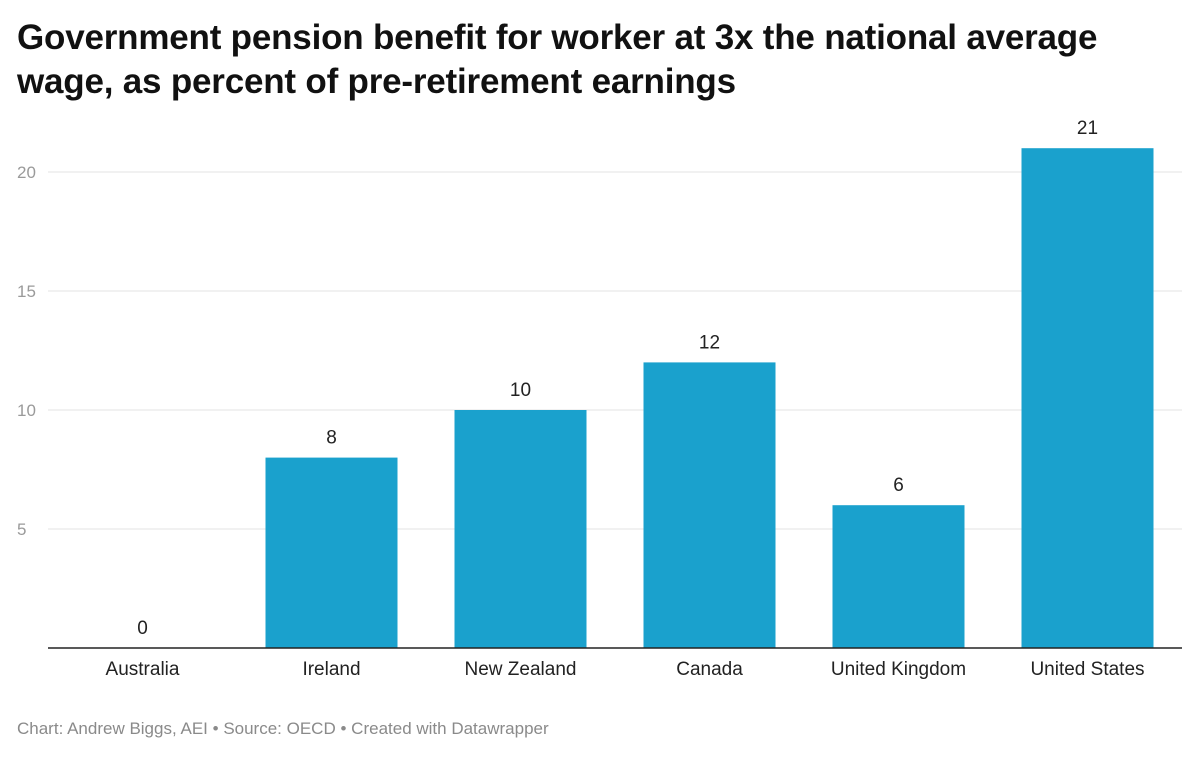 Image resolution: width=1200 pixels, height=757 pixels. Describe the element at coordinates (26, 172) in the screenshot. I see `y-tick-label: 20` at that location.